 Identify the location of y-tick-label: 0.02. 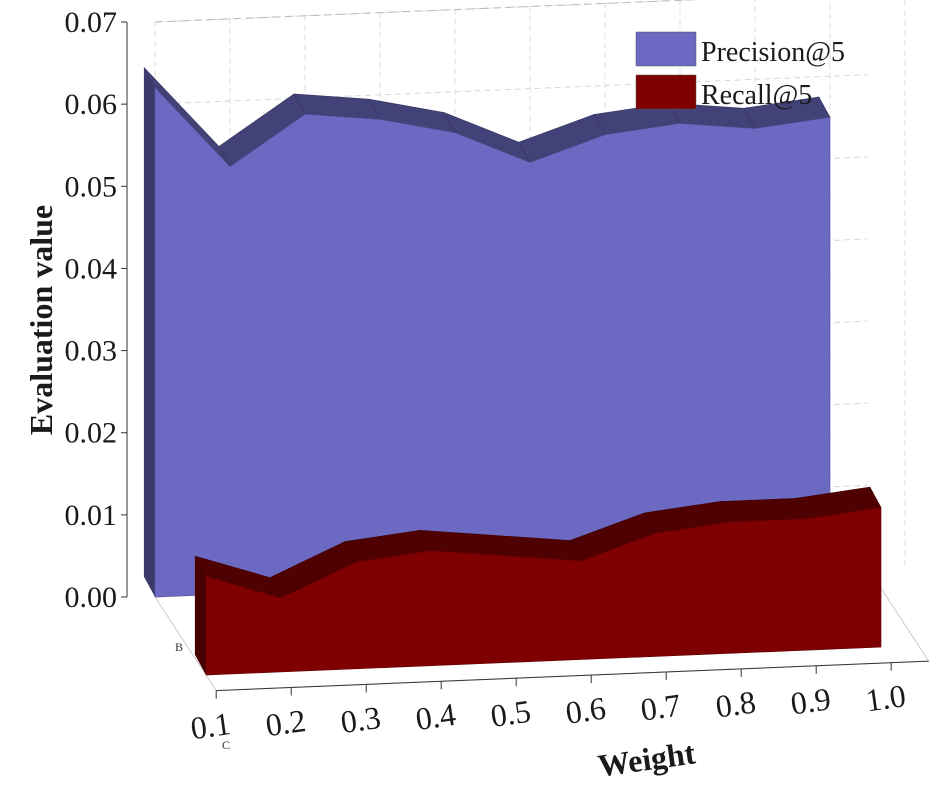
(91, 433).